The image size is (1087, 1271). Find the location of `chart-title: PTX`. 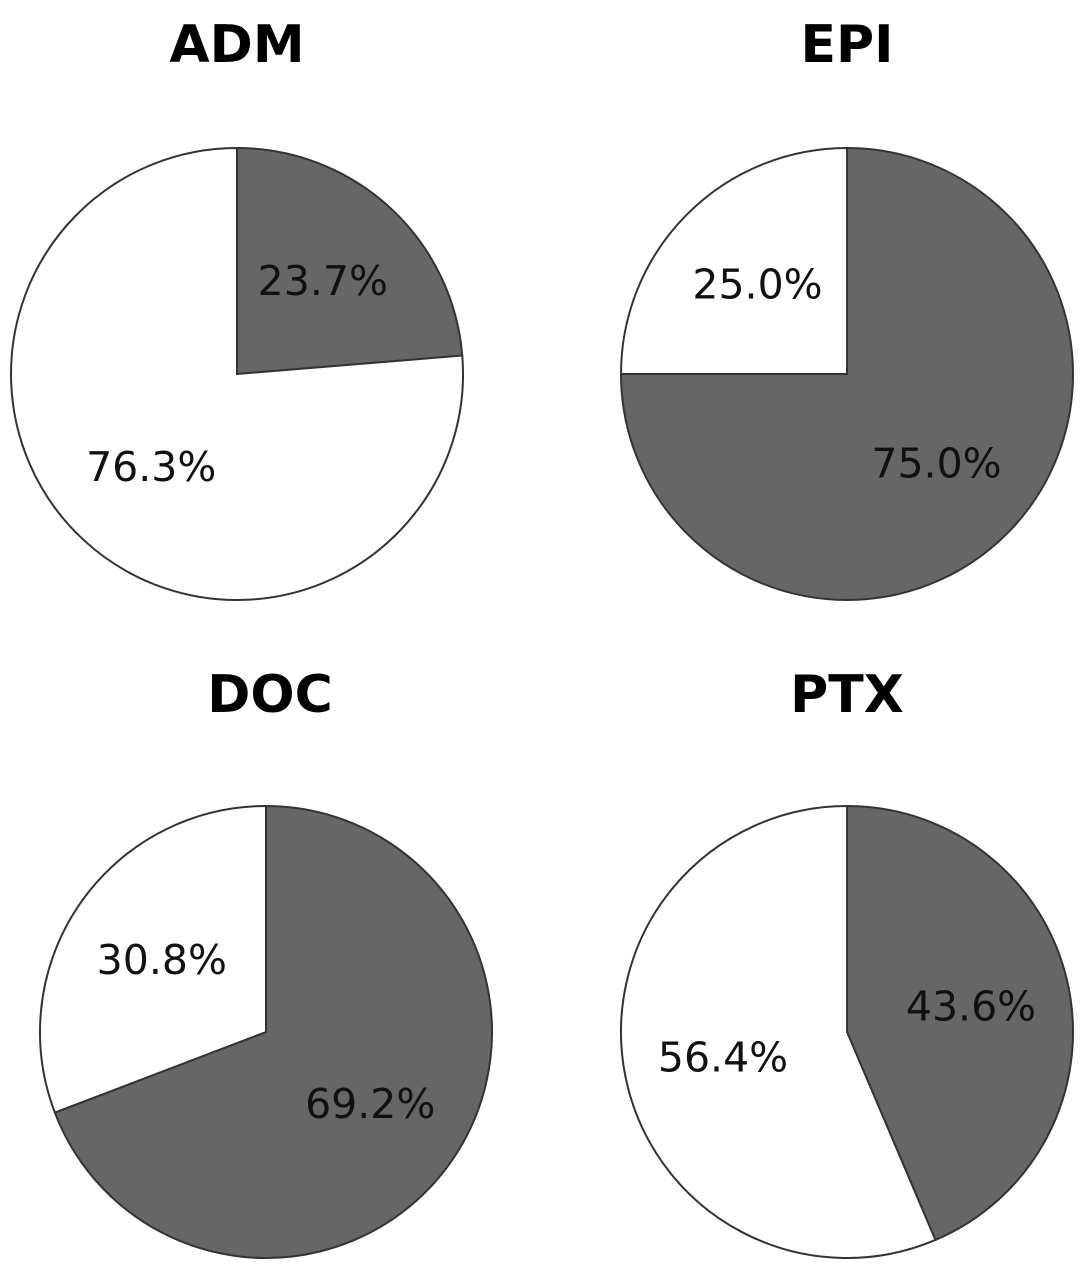

chart-title: PTX is located at coordinates (847, 695).